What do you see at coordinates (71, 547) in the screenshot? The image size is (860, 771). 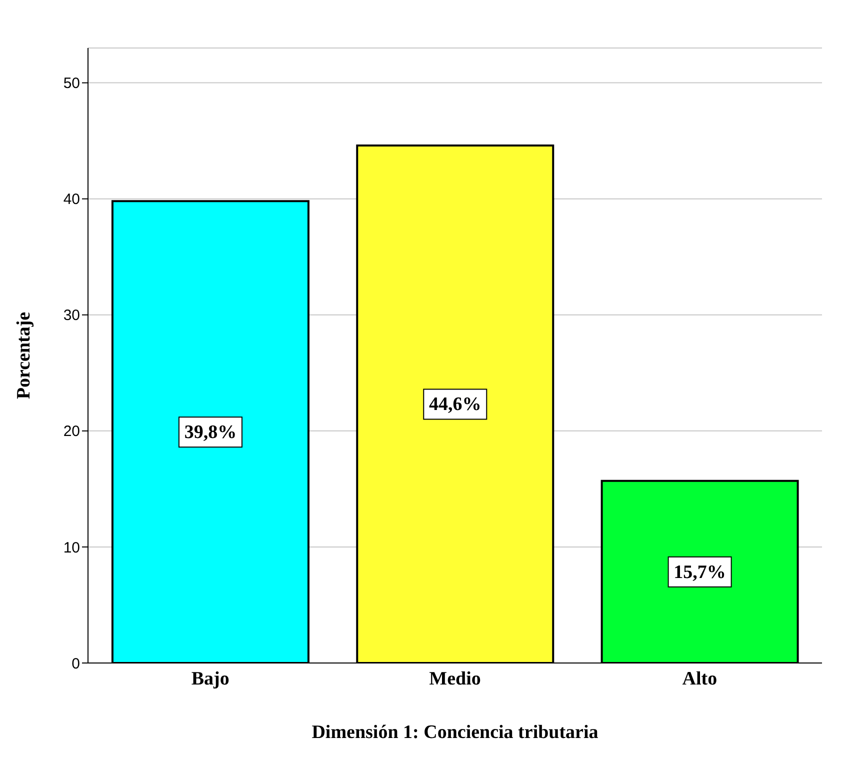 I see `y-tick-label: 10` at bounding box center [71, 547].